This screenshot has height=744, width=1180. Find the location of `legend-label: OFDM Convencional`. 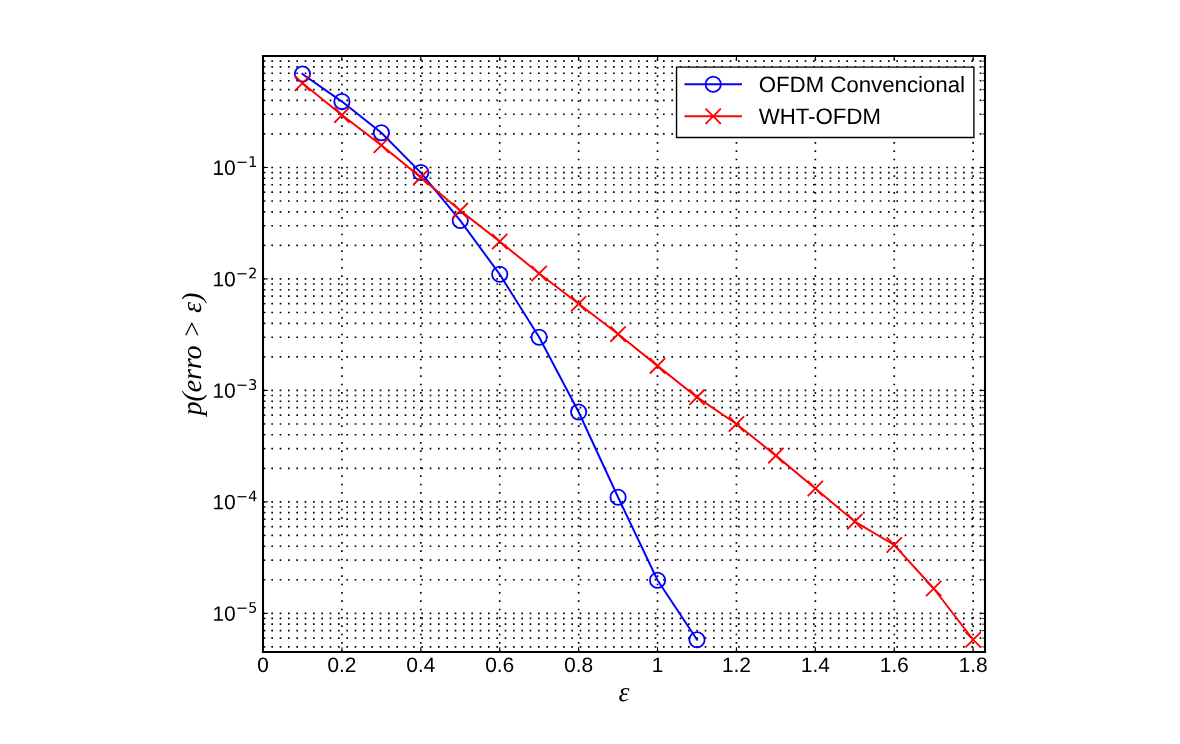

legend-label: OFDM Convencional is located at coordinates (861, 84).